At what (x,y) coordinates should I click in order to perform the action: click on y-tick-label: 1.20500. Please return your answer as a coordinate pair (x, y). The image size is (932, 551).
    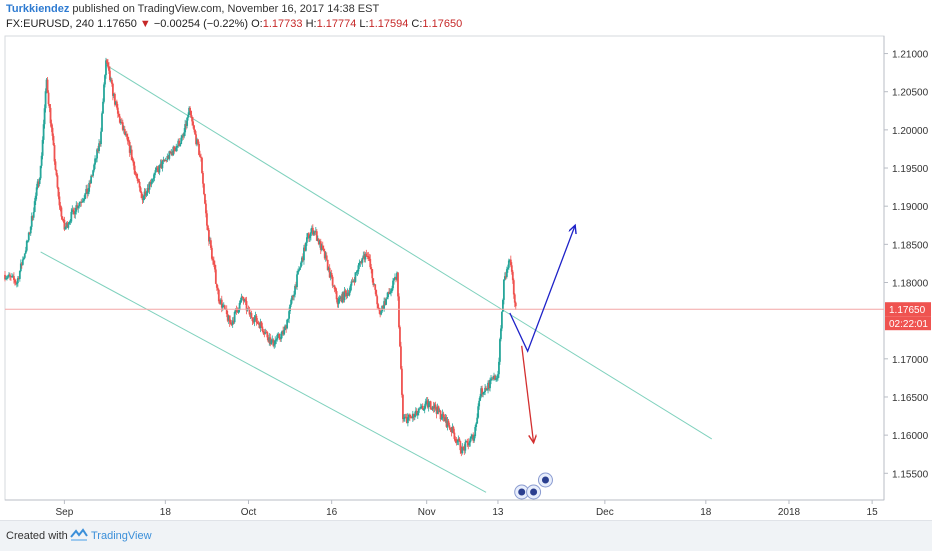
    Looking at the image, I should click on (910, 93).